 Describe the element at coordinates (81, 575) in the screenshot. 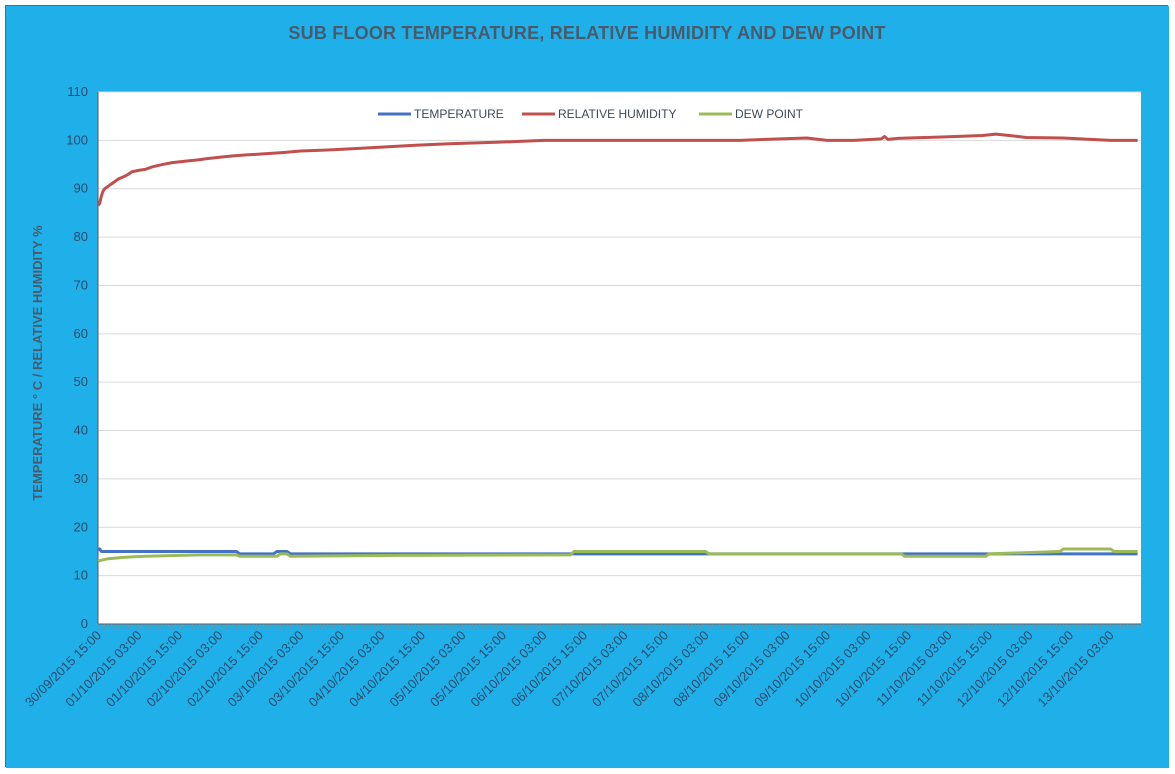

I see `y-tick-label: 10` at that location.